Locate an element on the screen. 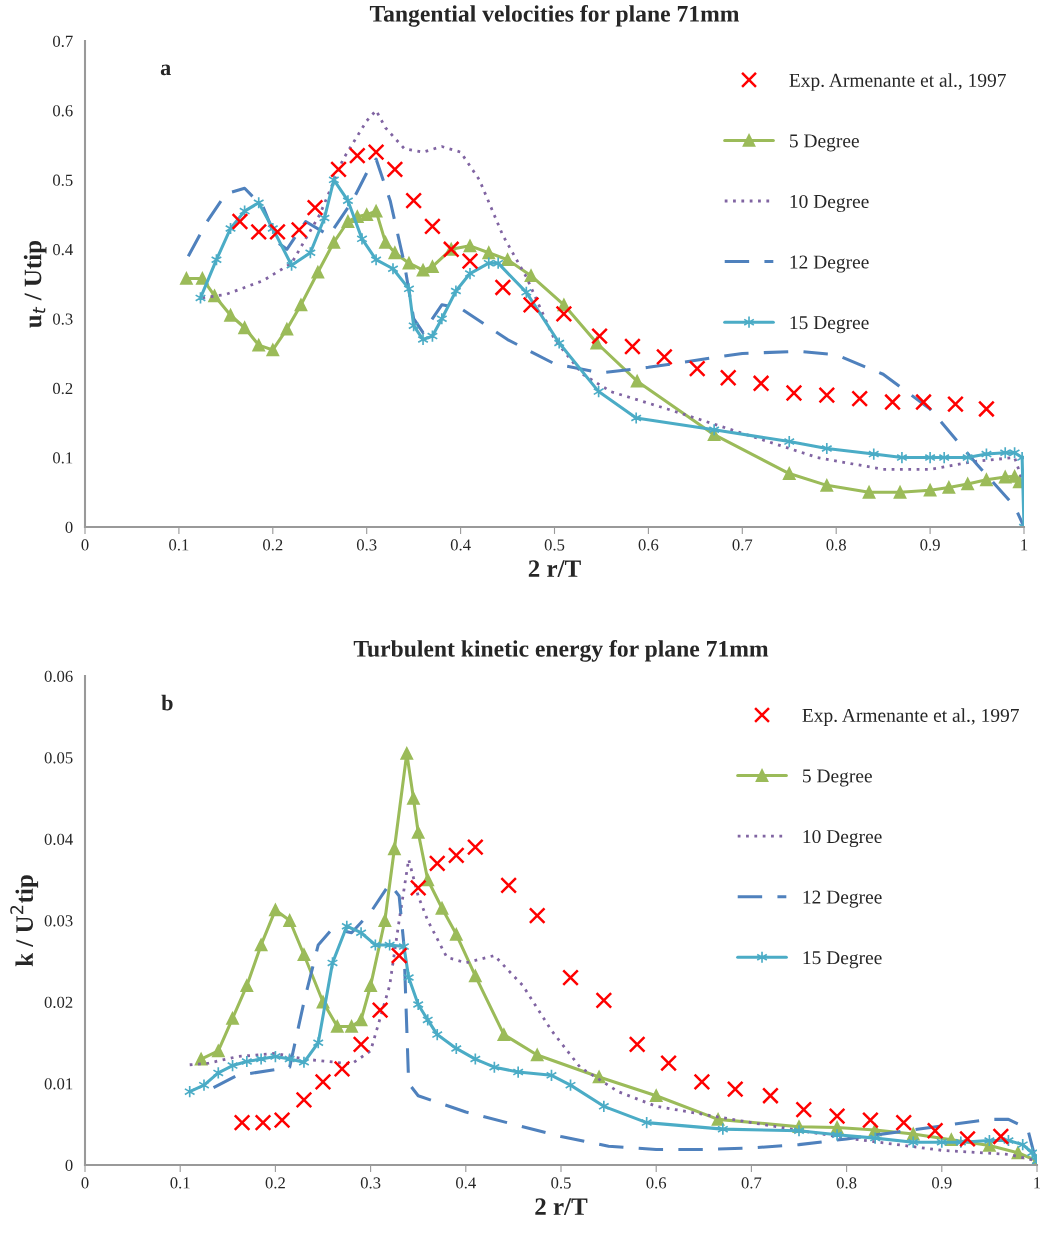 This screenshot has height=1233, width=1040. y-axis-title: u$_{t}$ / Utip is located at coordinates (35, 284).